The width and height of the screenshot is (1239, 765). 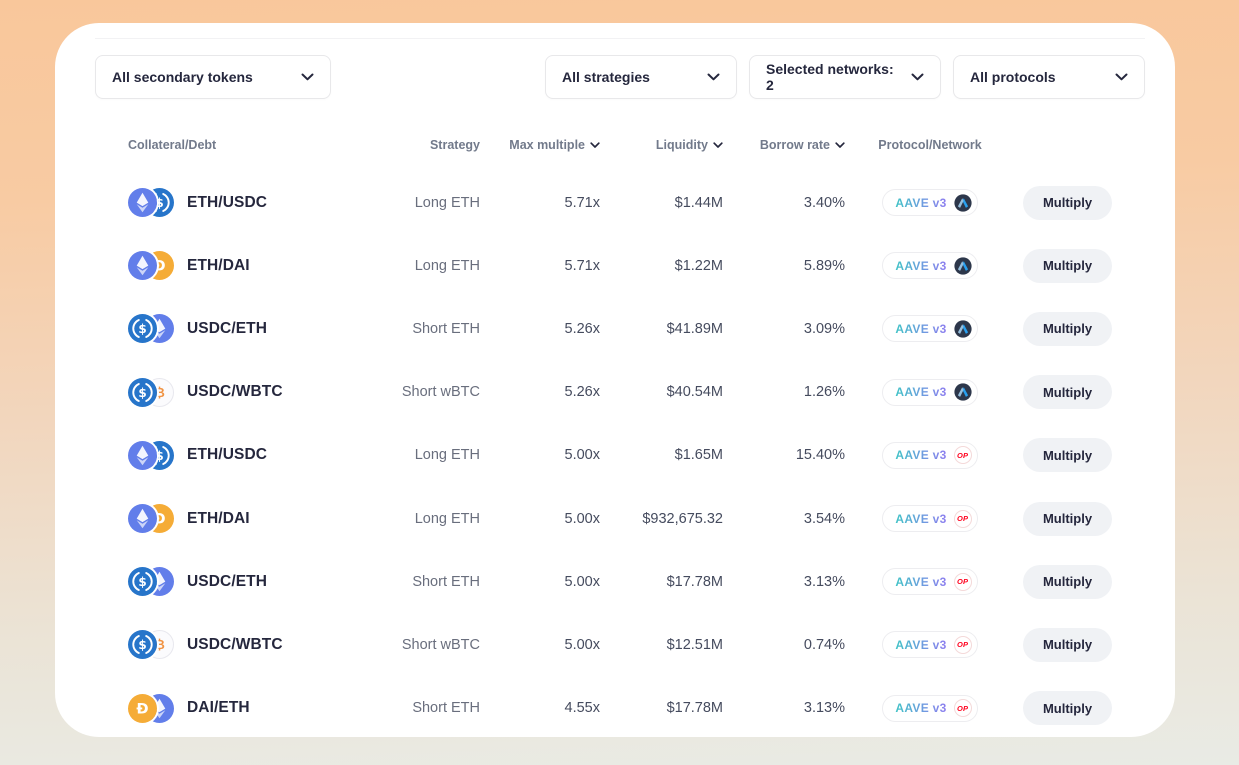 What do you see at coordinates (694, 328) in the screenshot?
I see `liquidity-cell: $41.89M` at bounding box center [694, 328].